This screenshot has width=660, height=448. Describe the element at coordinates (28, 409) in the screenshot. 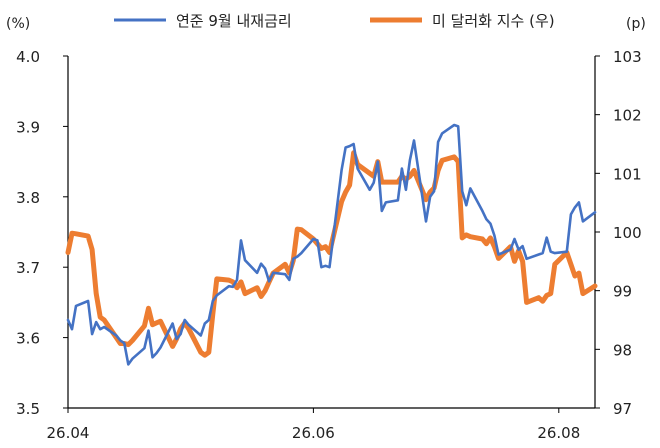

I see `left-tick-label: 3.5` at that location.